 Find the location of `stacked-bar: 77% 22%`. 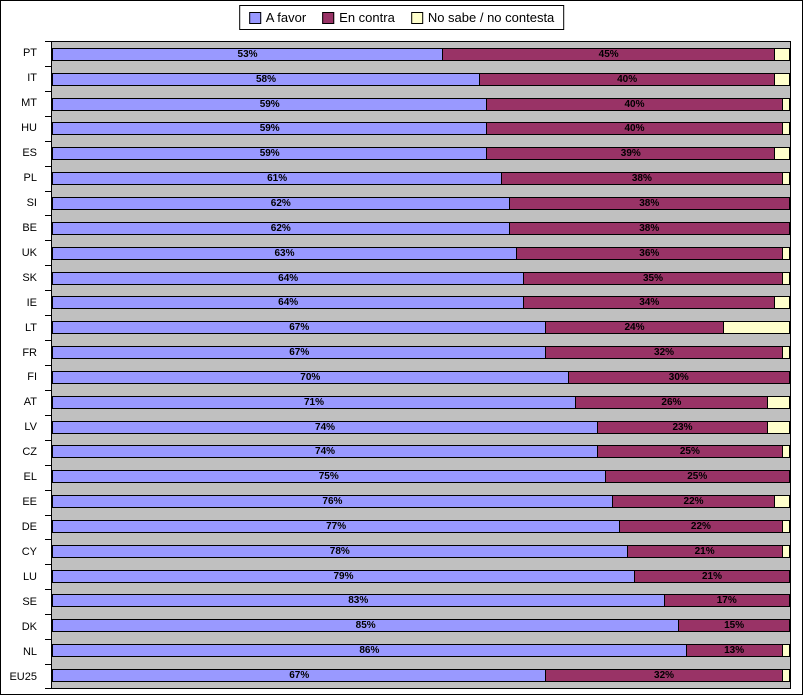

stacked-bar: 77% 22% is located at coordinates (421, 526).